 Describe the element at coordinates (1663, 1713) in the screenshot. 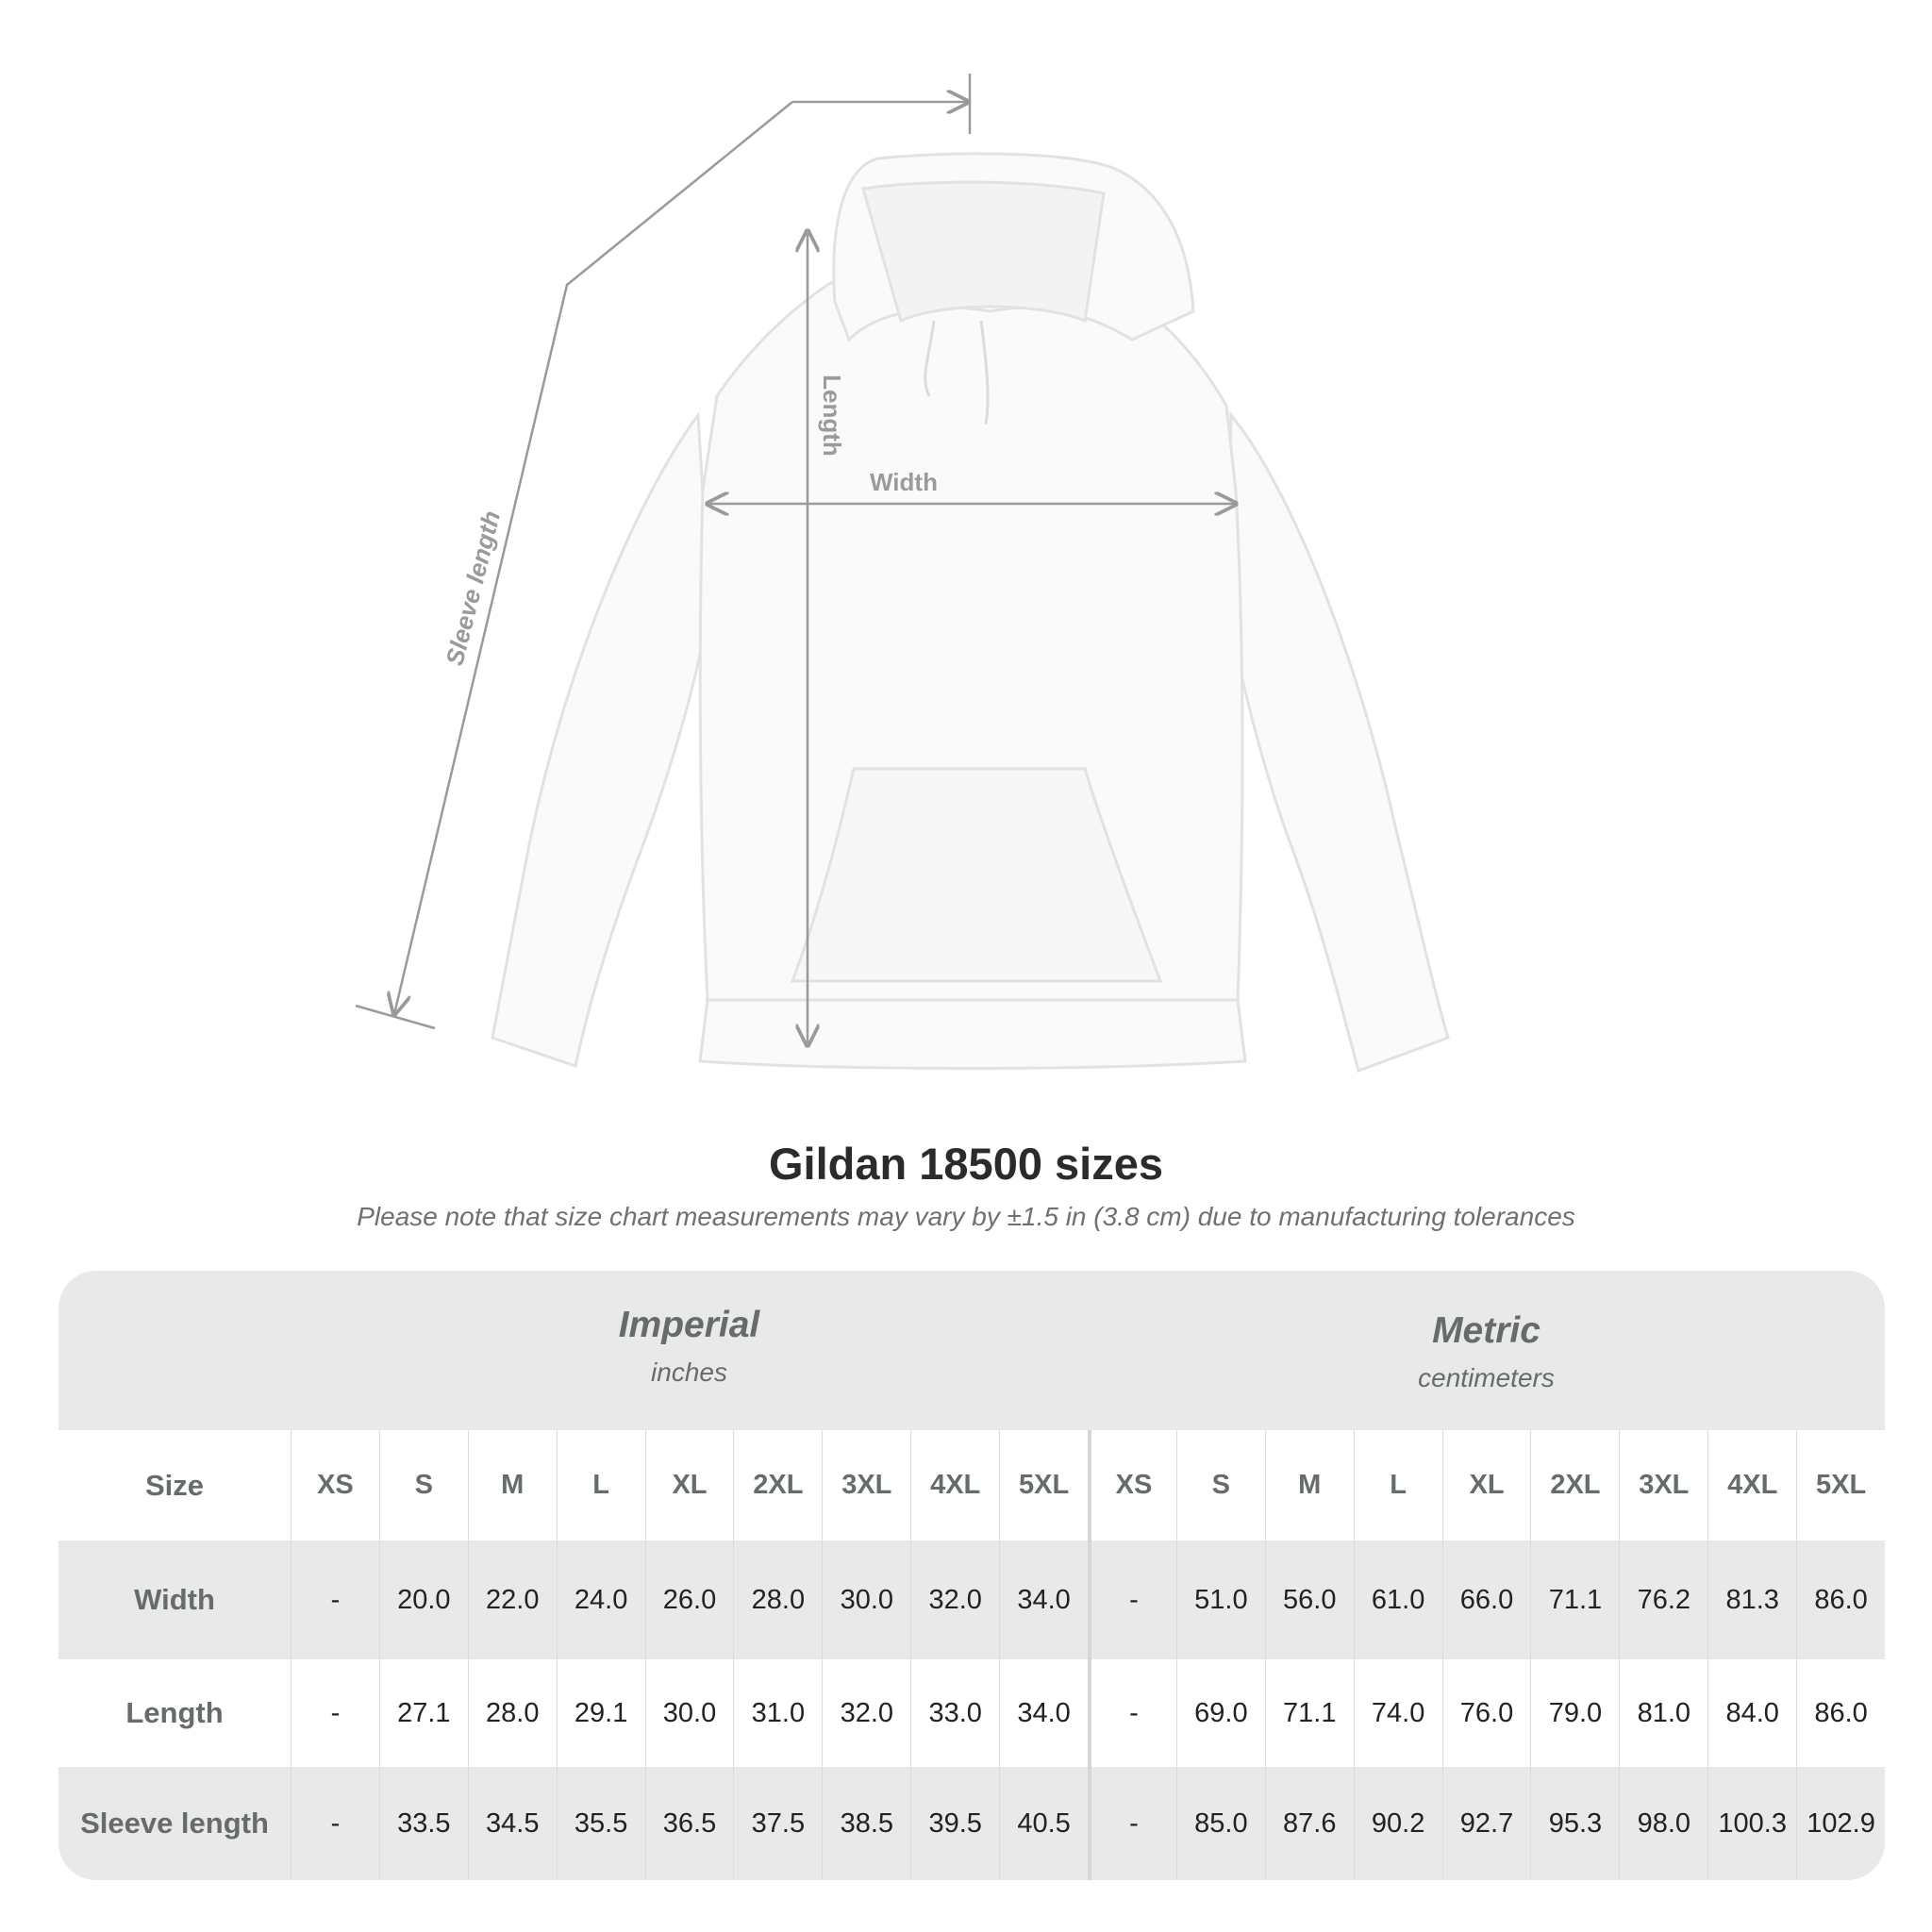

I see `metric-value: 81.0` at that location.